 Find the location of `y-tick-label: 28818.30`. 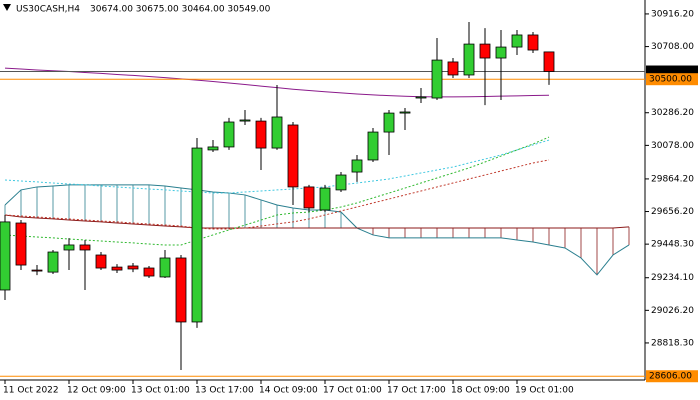

y-tick-label: 28818.30 is located at coordinates (672, 343).